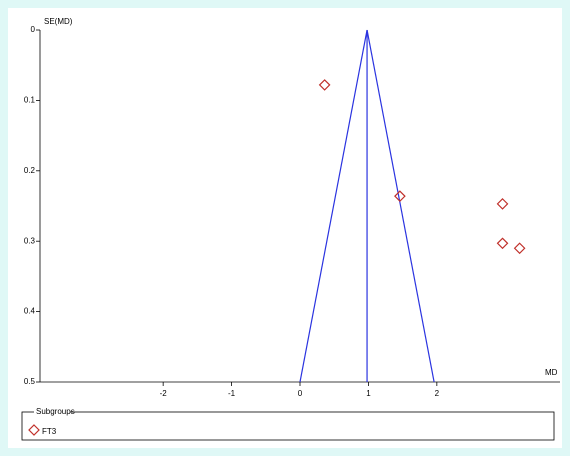 The image size is (570, 456). Describe the element at coordinates (30, 381) in the screenshot. I see `y-tick-label: 0.5` at that location.